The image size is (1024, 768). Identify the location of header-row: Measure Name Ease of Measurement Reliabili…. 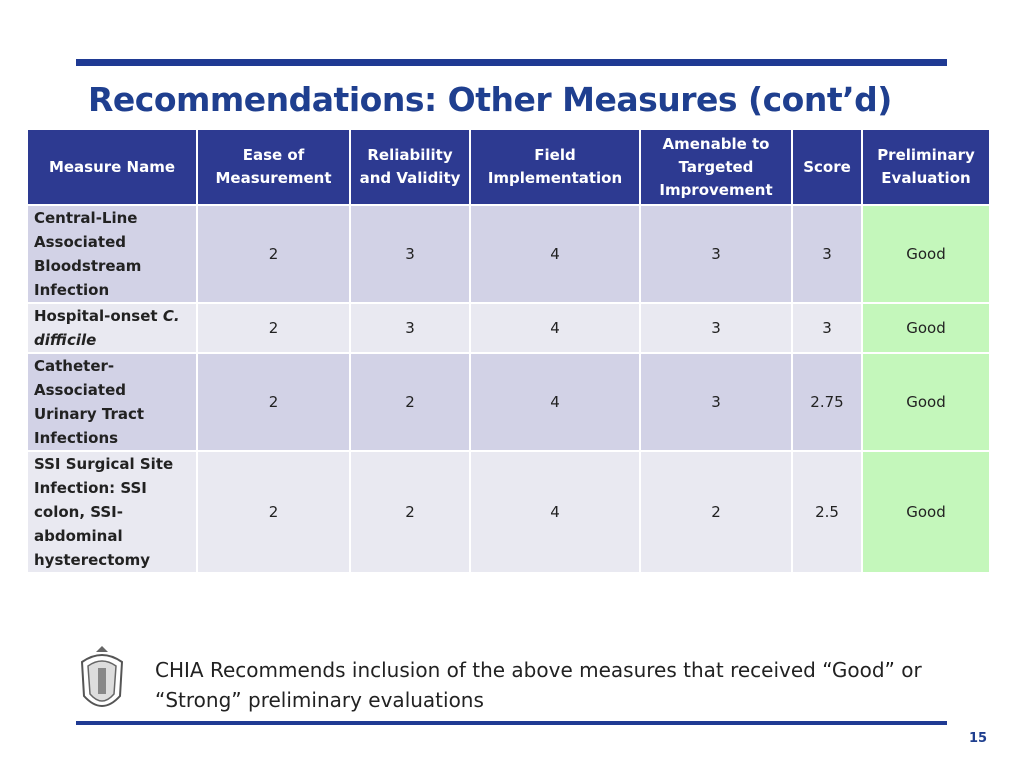
(508, 167).